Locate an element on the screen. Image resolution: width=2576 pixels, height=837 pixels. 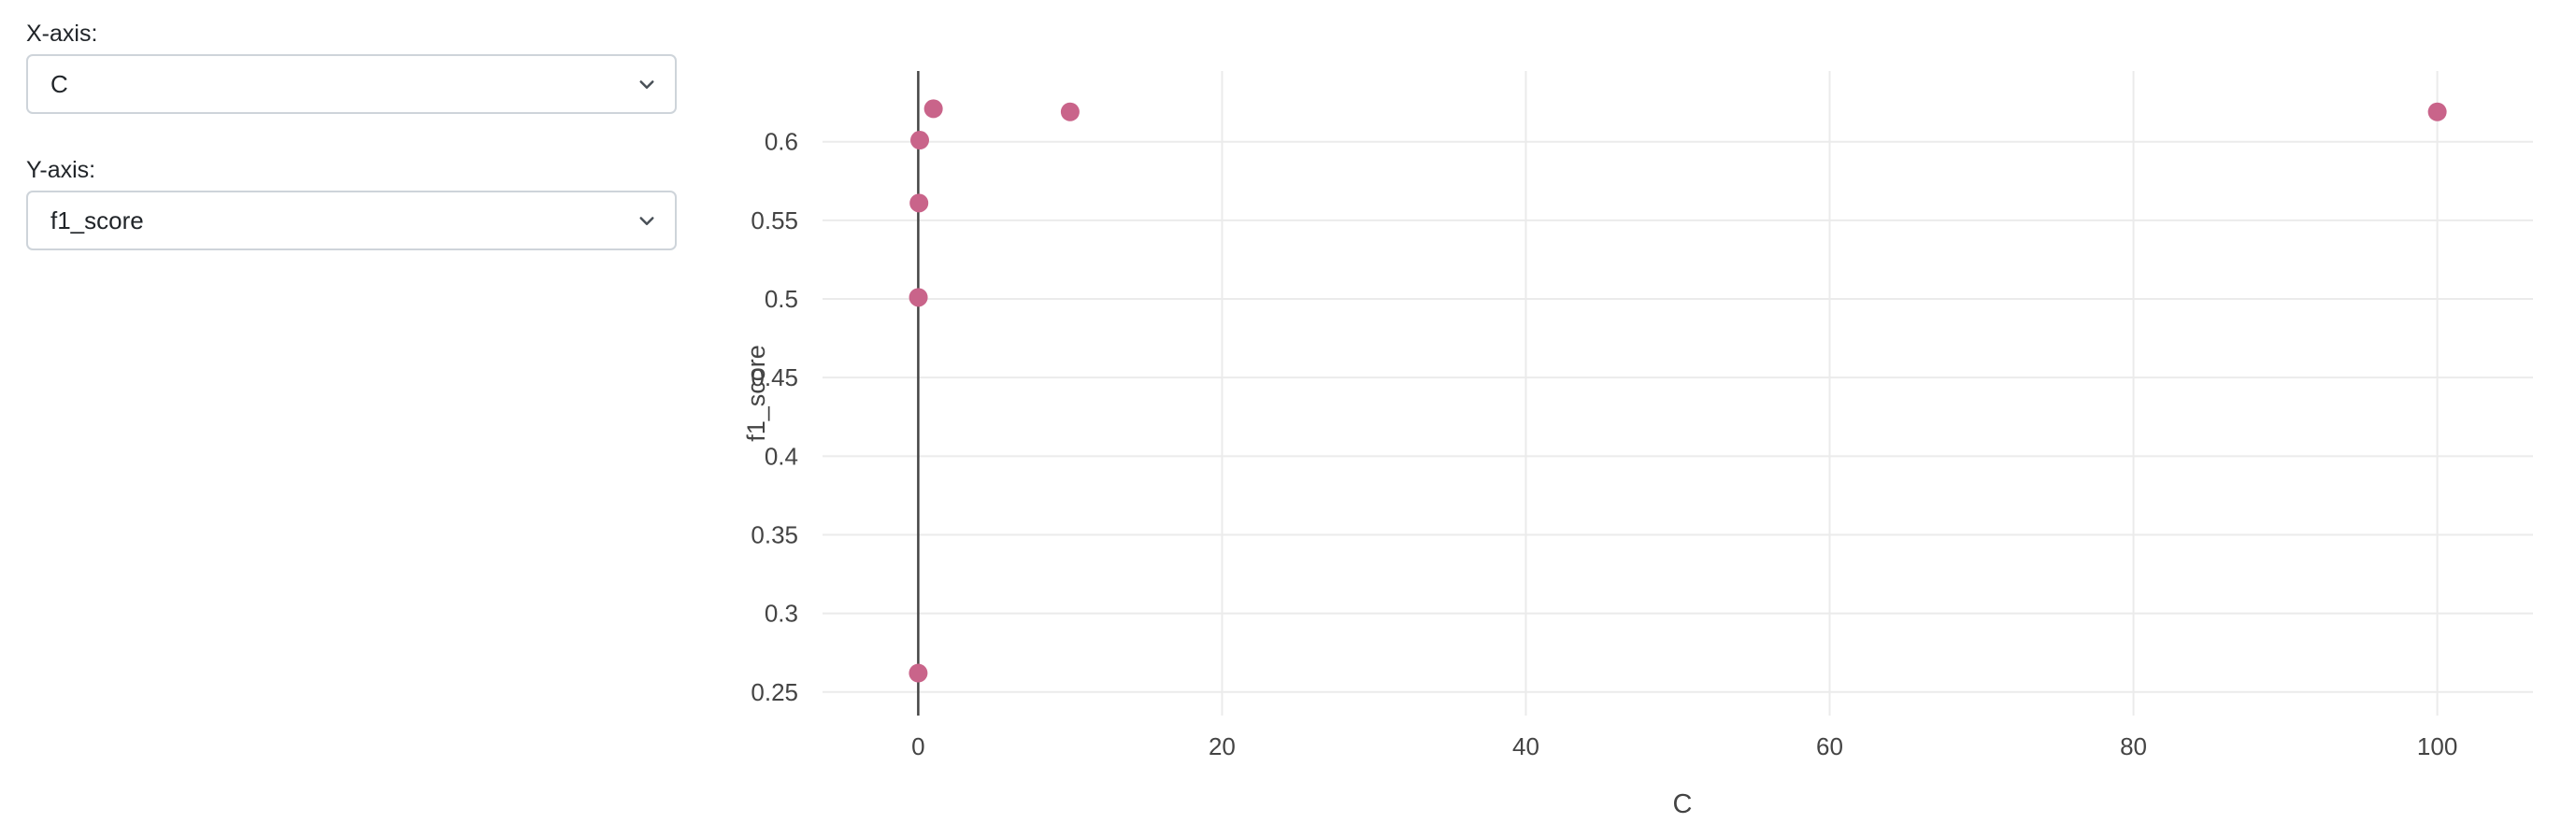
y-tick-label: 0.4 is located at coordinates (781, 456).